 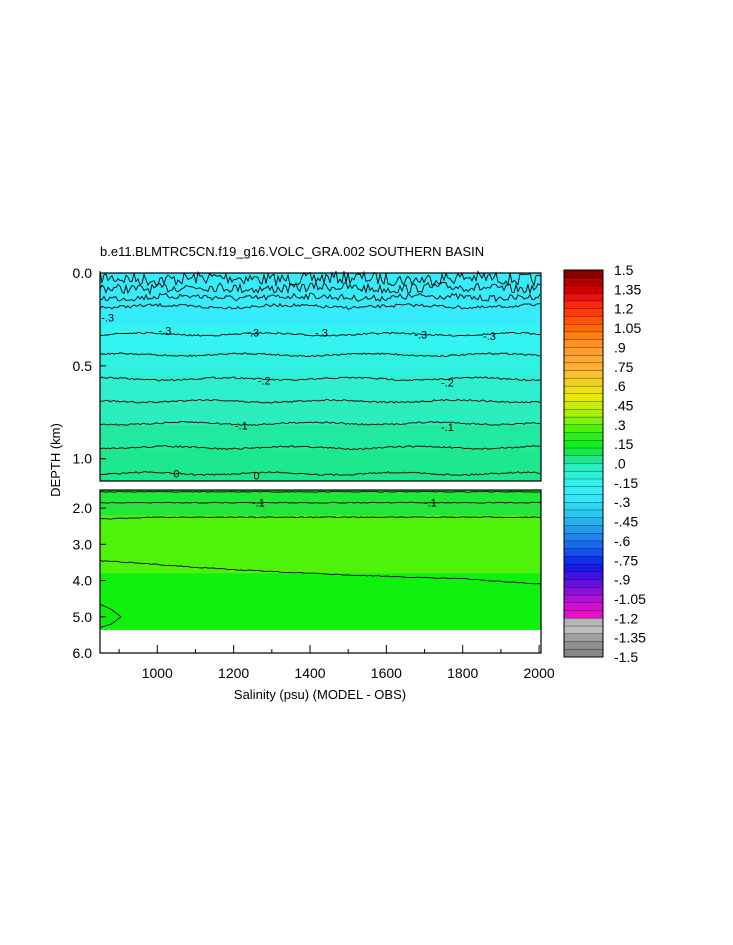 What do you see at coordinates (620, 425) in the screenshot?
I see `colorbar-label: .3` at bounding box center [620, 425].